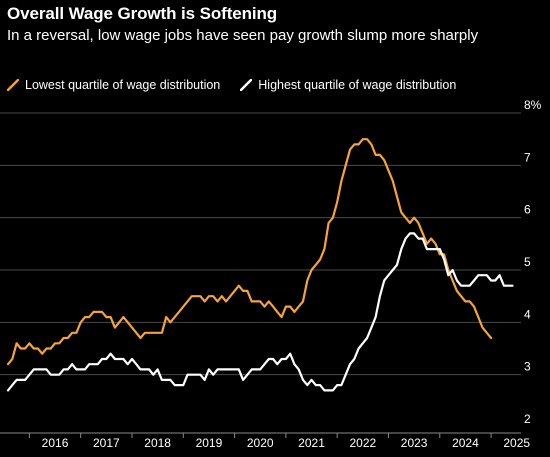 The width and height of the screenshot is (550, 457). What do you see at coordinates (527, 419) in the screenshot?
I see `y-tick-label-2: 2` at bounding box center [527, 419].